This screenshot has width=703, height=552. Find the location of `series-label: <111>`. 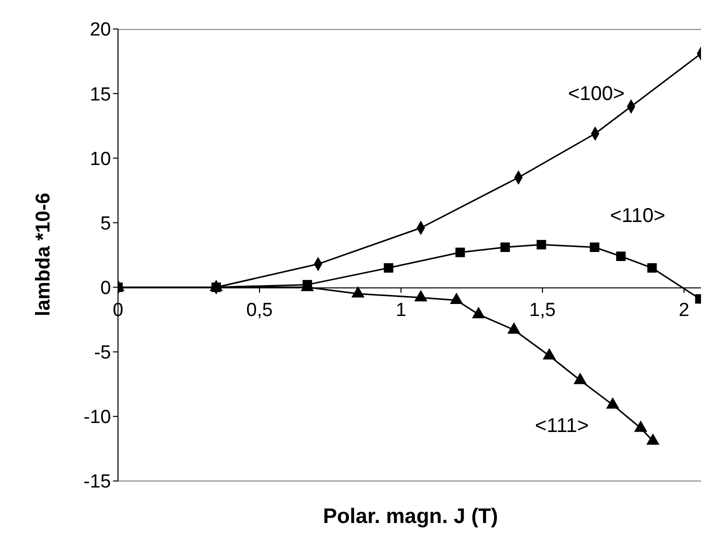

series-label: <111> is located at coordinates (562, 426).